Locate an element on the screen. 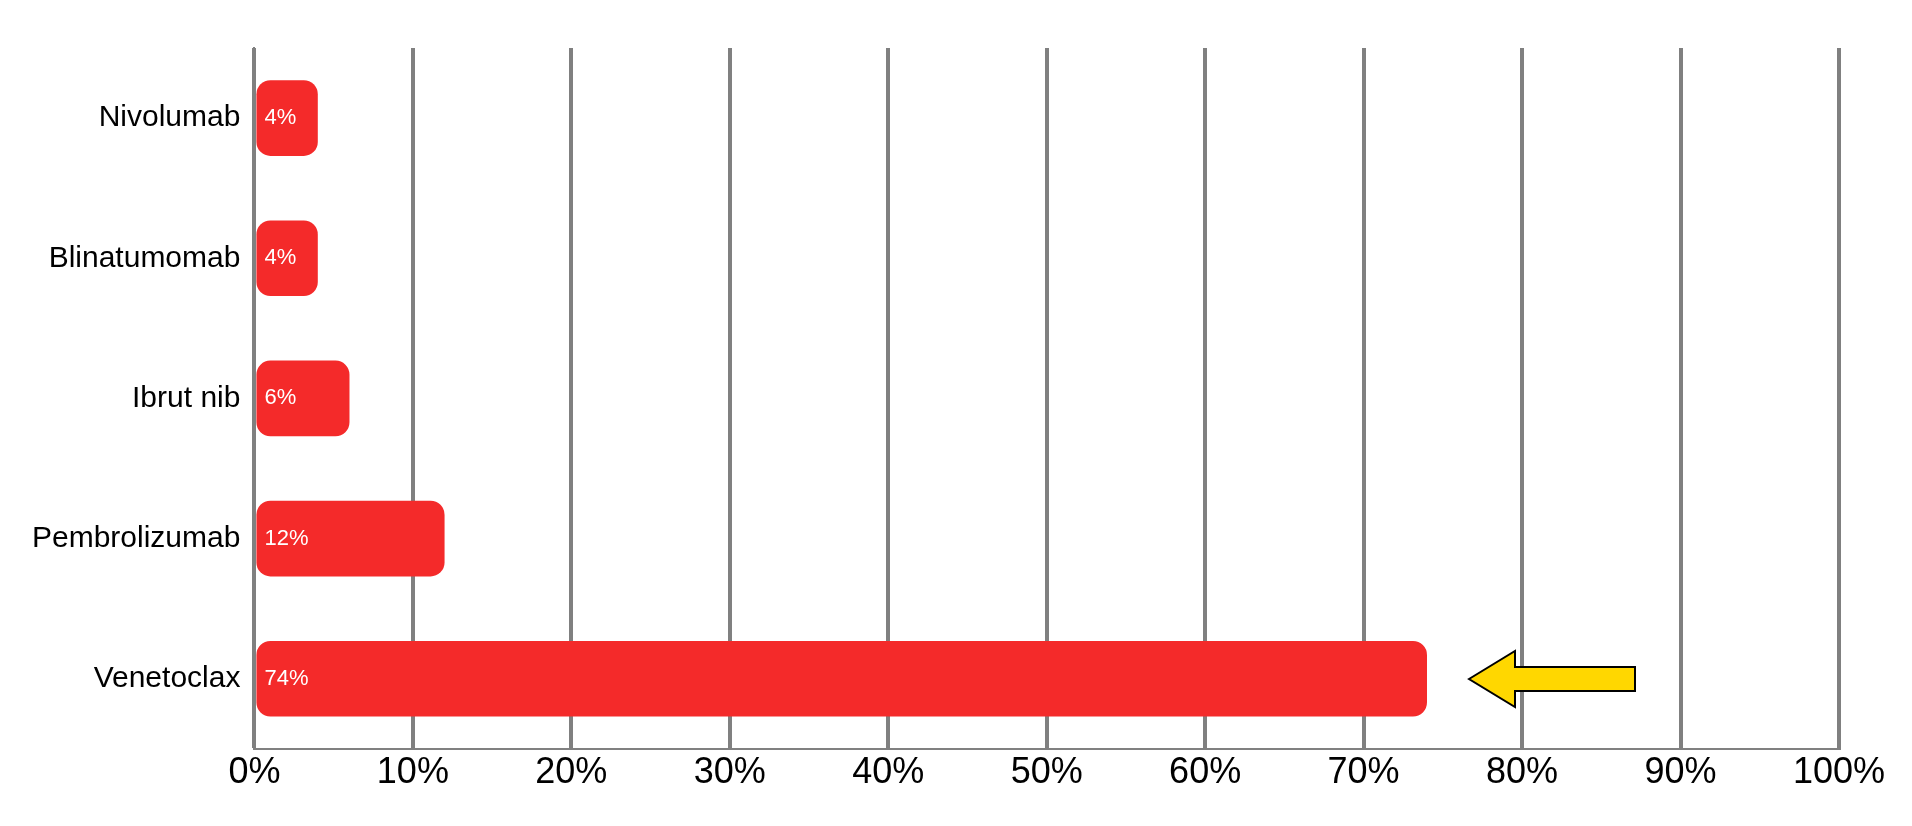 This screenshot has width=1912, height=826. y-tick-label: Blinatumomab is located at coordinates (144, 256).